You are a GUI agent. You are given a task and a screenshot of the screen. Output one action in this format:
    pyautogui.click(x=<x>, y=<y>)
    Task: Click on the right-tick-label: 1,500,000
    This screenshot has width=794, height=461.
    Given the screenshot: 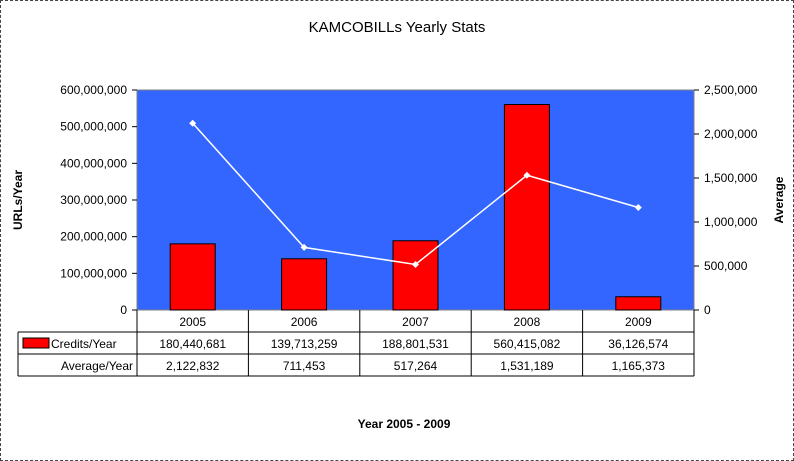 What is the action you would take?
    pyautogui.click(x=731, y=178)
    